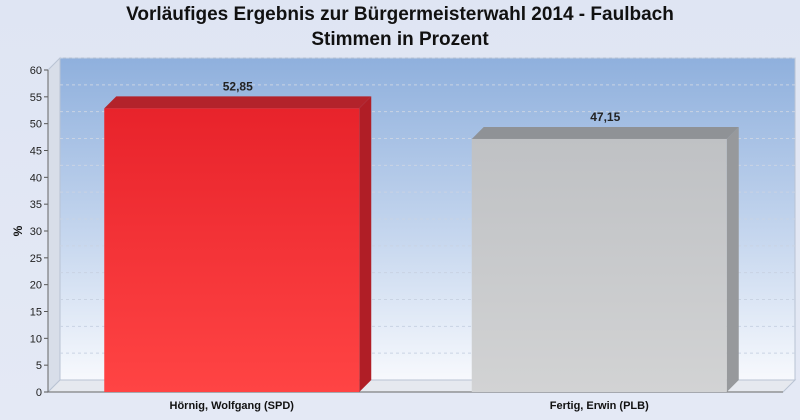  Describe the element at coordinates (36, 125) in the screenshot. I see `y-tick-label: 50` at that location.